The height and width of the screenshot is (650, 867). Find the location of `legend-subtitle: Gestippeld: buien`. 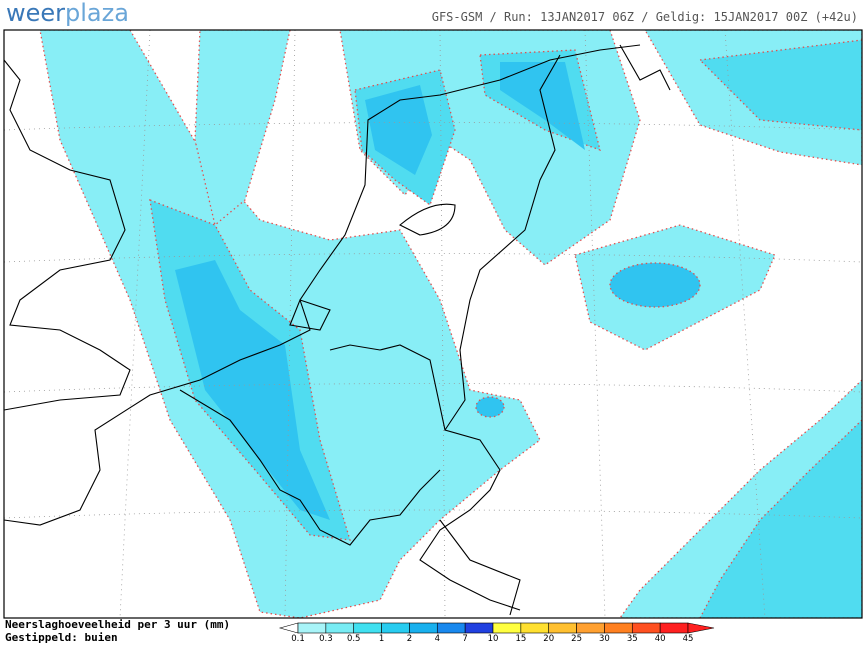

legend-subtitle: Gestippeld: buien is located at coordinates (61, 637).